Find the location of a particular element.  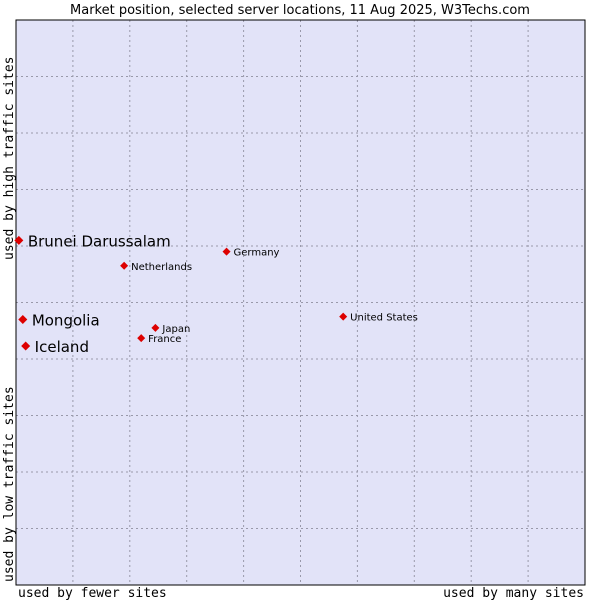

point-mongolia: Mongolia is located at coordinates (59, 320).